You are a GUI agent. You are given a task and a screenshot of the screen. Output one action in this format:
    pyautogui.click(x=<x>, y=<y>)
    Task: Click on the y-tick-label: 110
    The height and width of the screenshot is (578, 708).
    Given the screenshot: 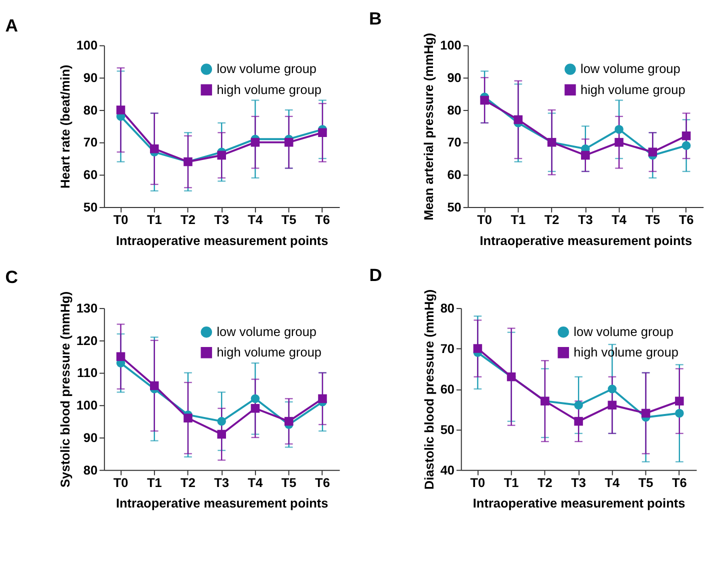 What is the action you would take?
    pyautogui.click(x=87, y=372)
    